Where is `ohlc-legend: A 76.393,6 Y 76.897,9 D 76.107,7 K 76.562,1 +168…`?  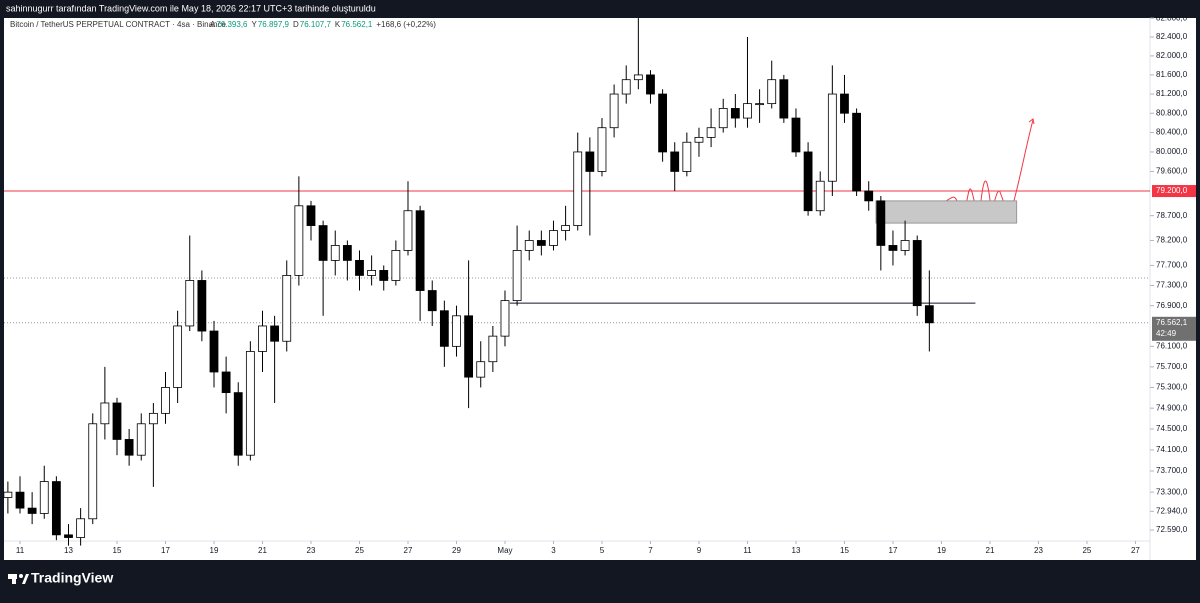
ohlc-legend: A 76.393,6 Y 76.897,9 D 76.107,7 K 76.562,1 +168… is located at coordinates (323, 24).